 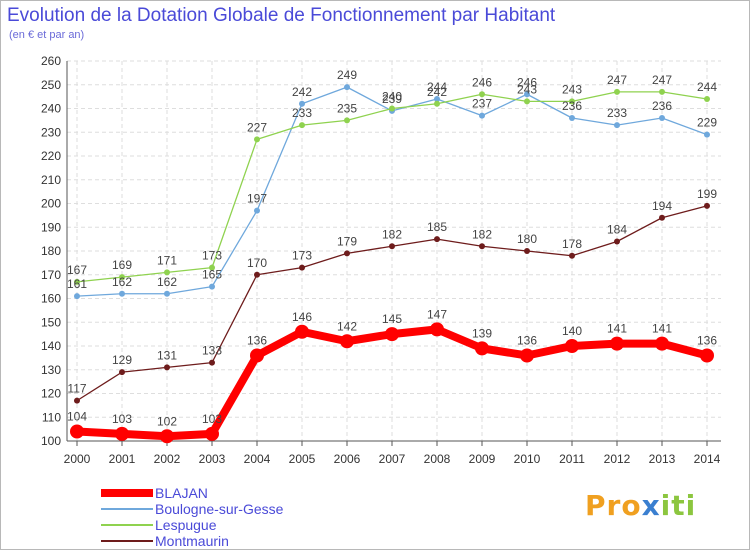 What do you see at coordinates (707, 194) in the screenshot?
I see `data-label: 199` at bounding box center [707, 194].